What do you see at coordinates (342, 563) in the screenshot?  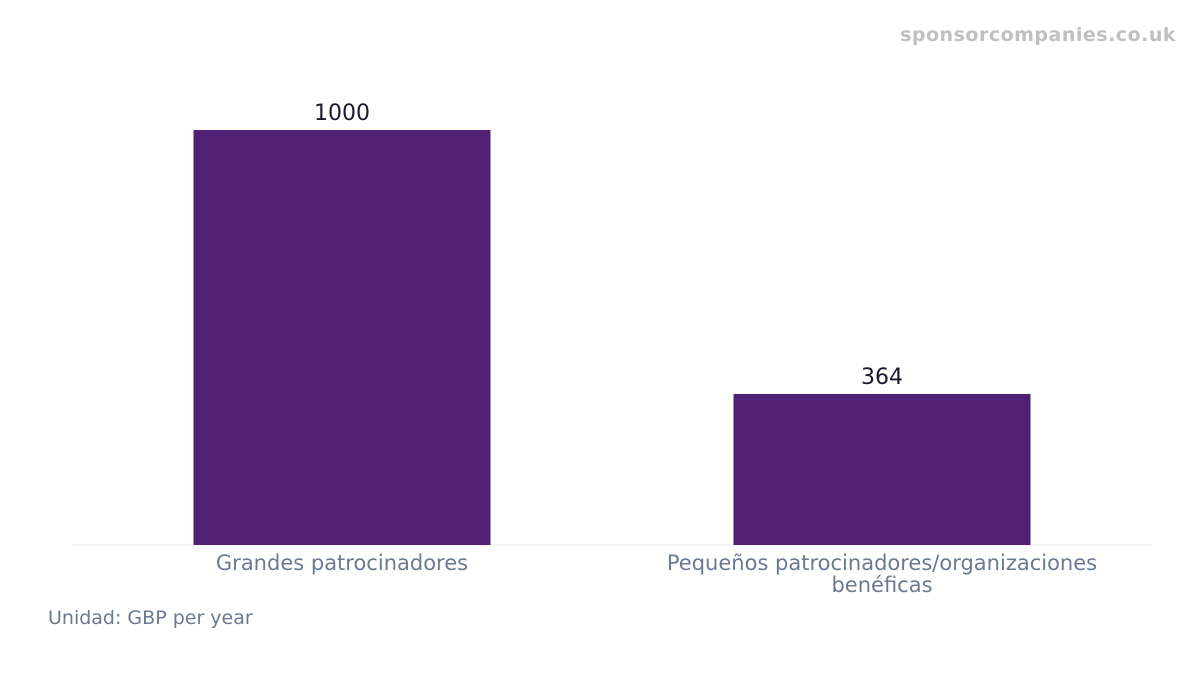 I see `category-label-0-line-0: Grandes patrocinadores` at bounding box center [342, 563].